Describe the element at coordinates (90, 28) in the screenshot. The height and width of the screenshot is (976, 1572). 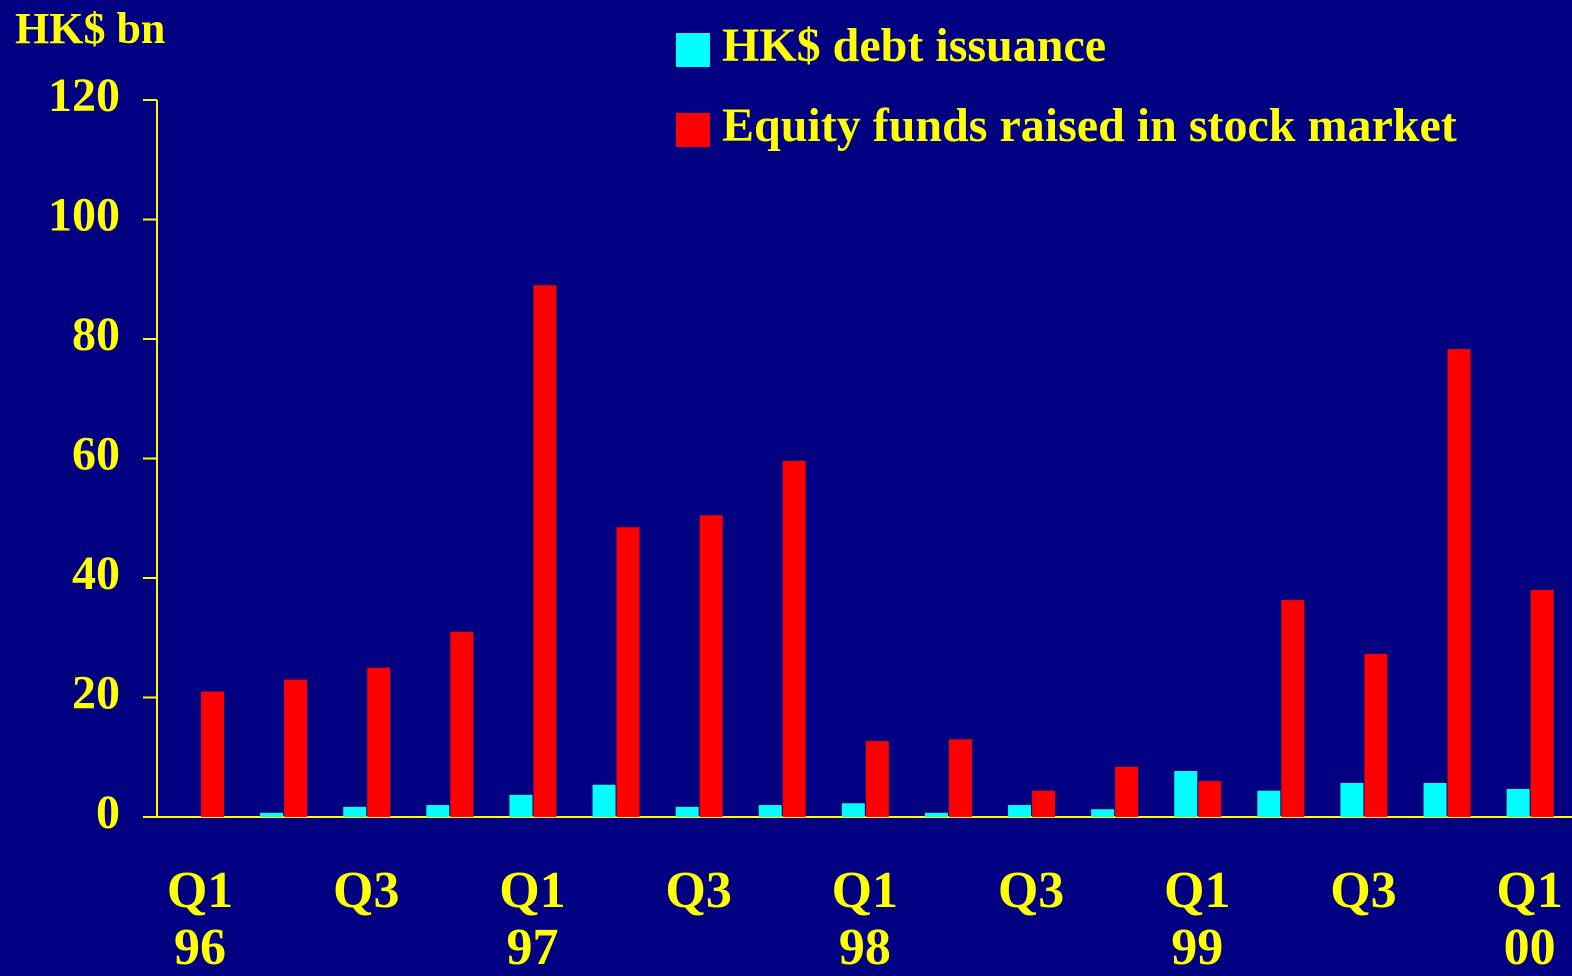
I see `y-axis-label: HK$ bn` at that location.